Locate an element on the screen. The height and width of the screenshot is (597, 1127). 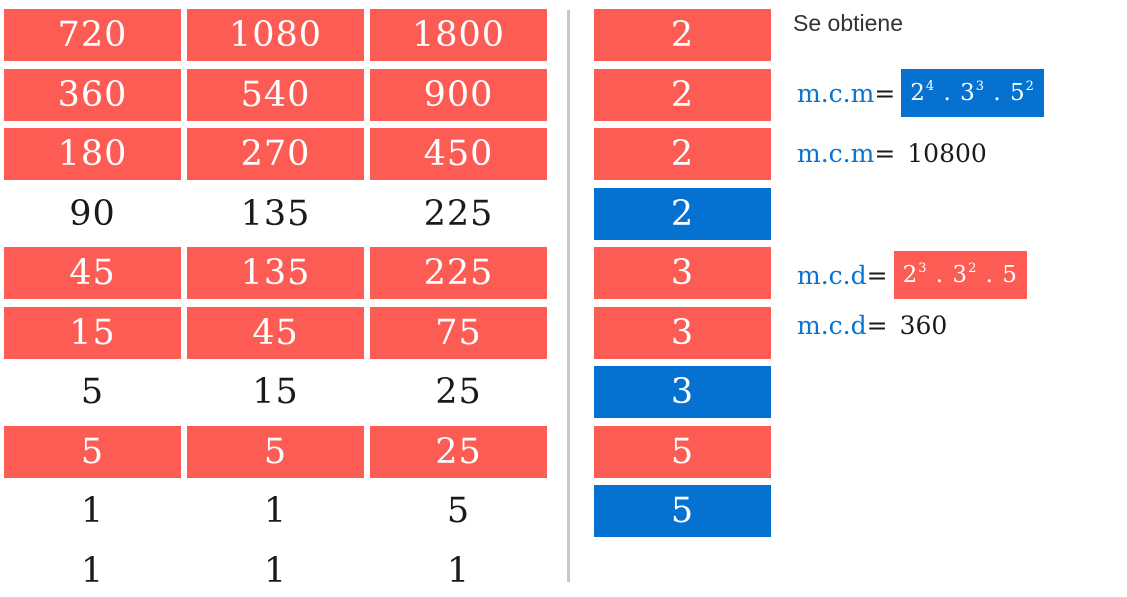
mcd-value-line: m.c.d = 360 is located at coordinates (872, 325).